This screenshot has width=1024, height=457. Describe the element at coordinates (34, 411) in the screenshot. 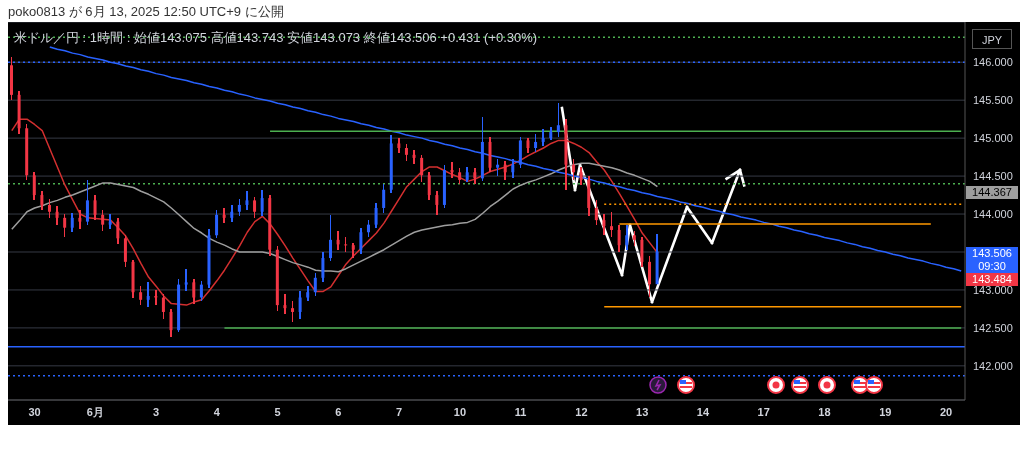

I see `x-tick-label: 30` at that location.